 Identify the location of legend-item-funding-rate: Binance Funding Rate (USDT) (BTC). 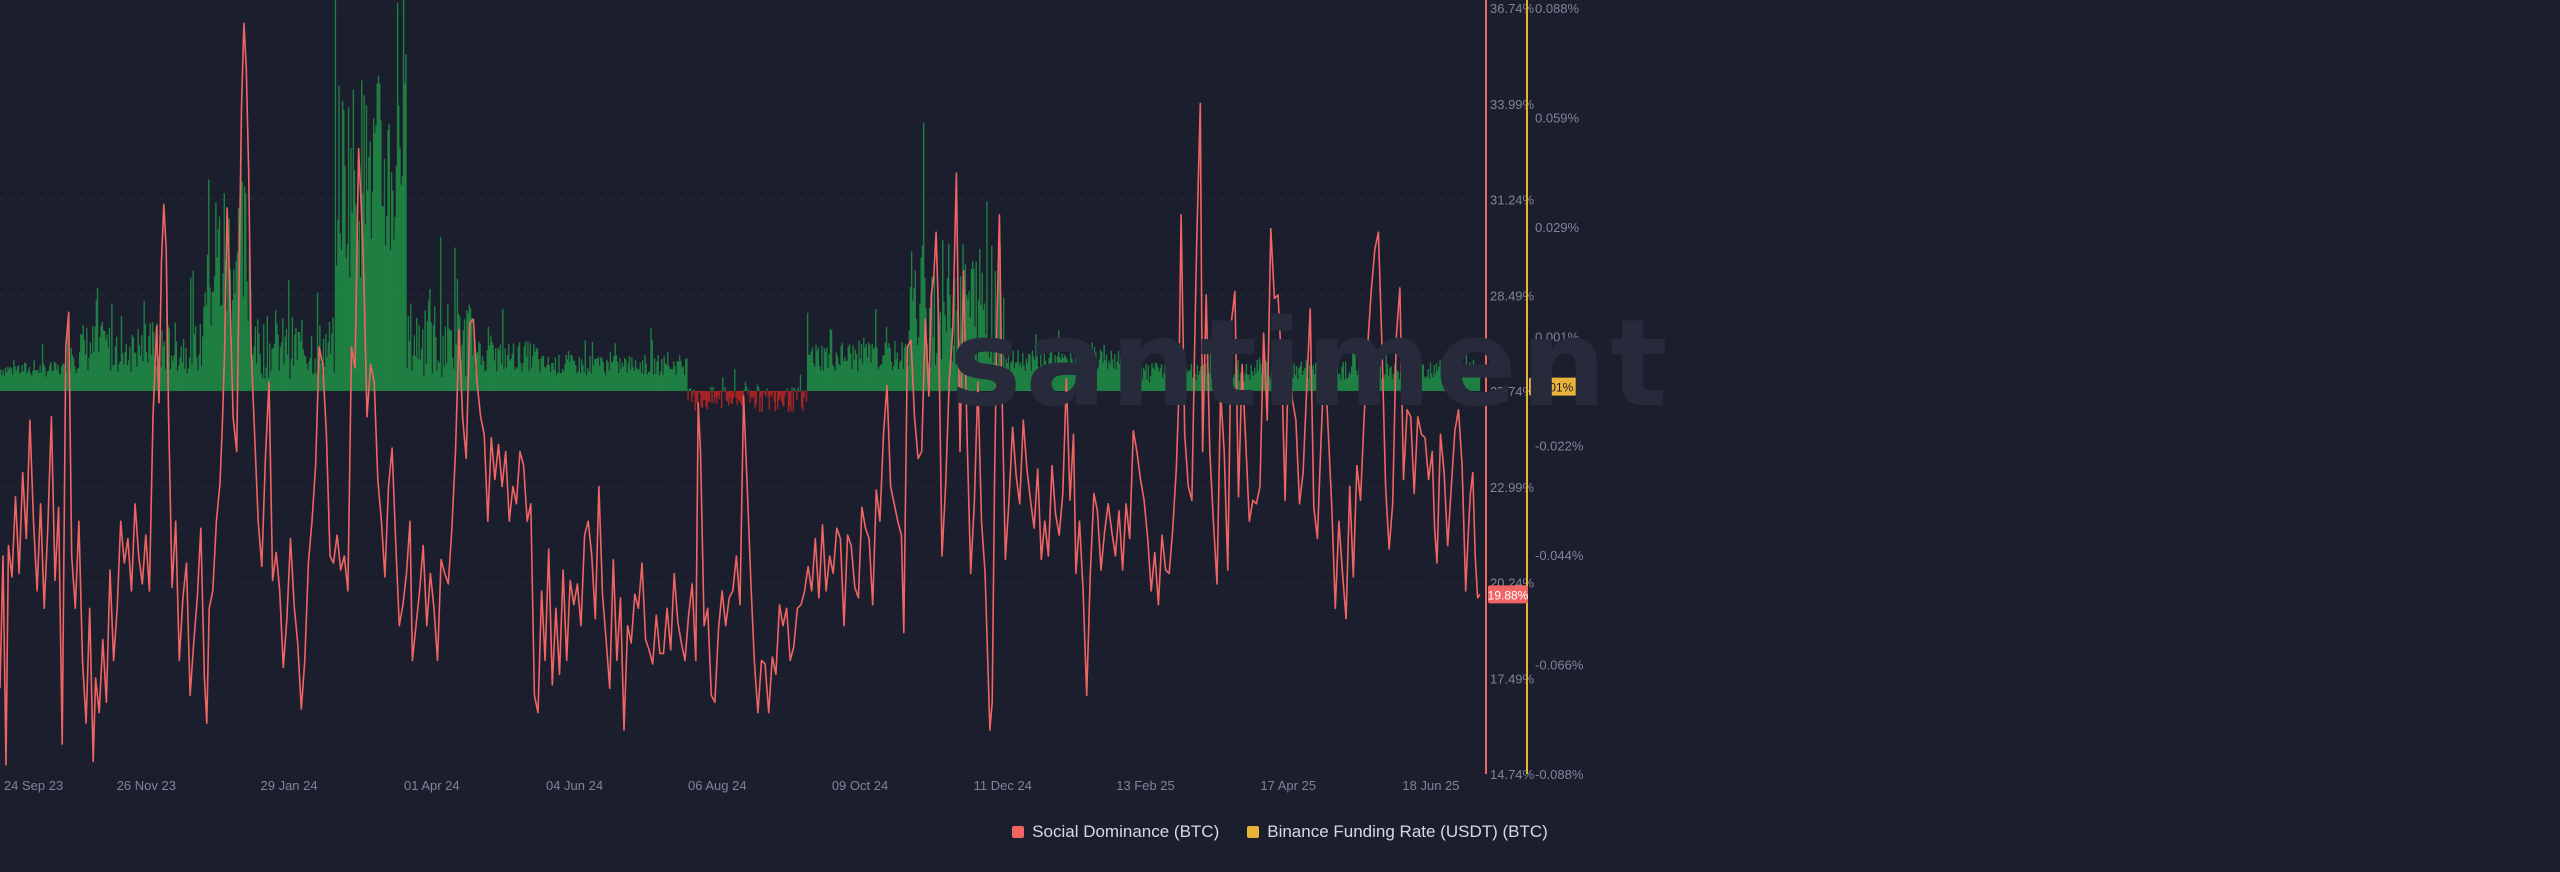
(1397, 832).